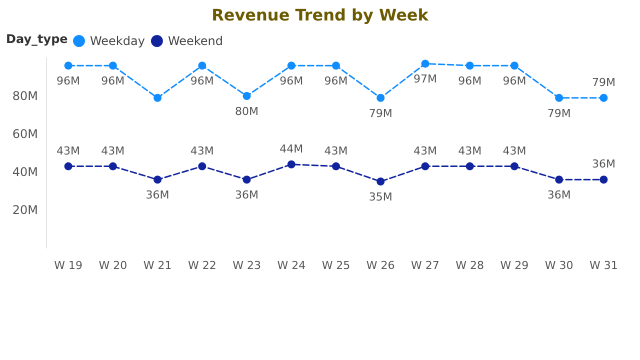  What do you see at coordinates (37, 39) in the screenshot?
I see `legend-title: Day_type` at bounding box center [37, 39].